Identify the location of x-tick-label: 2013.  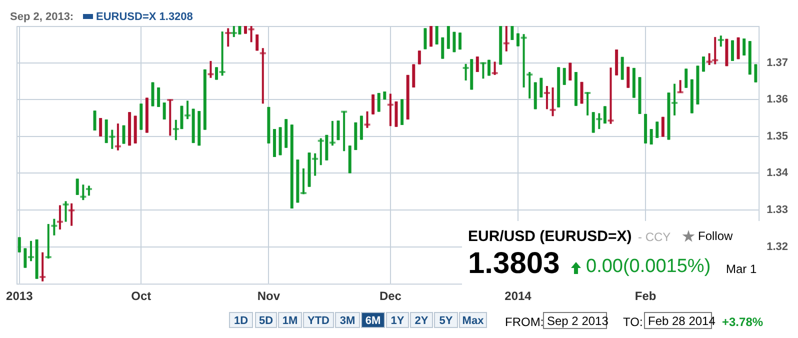
(20, 296).